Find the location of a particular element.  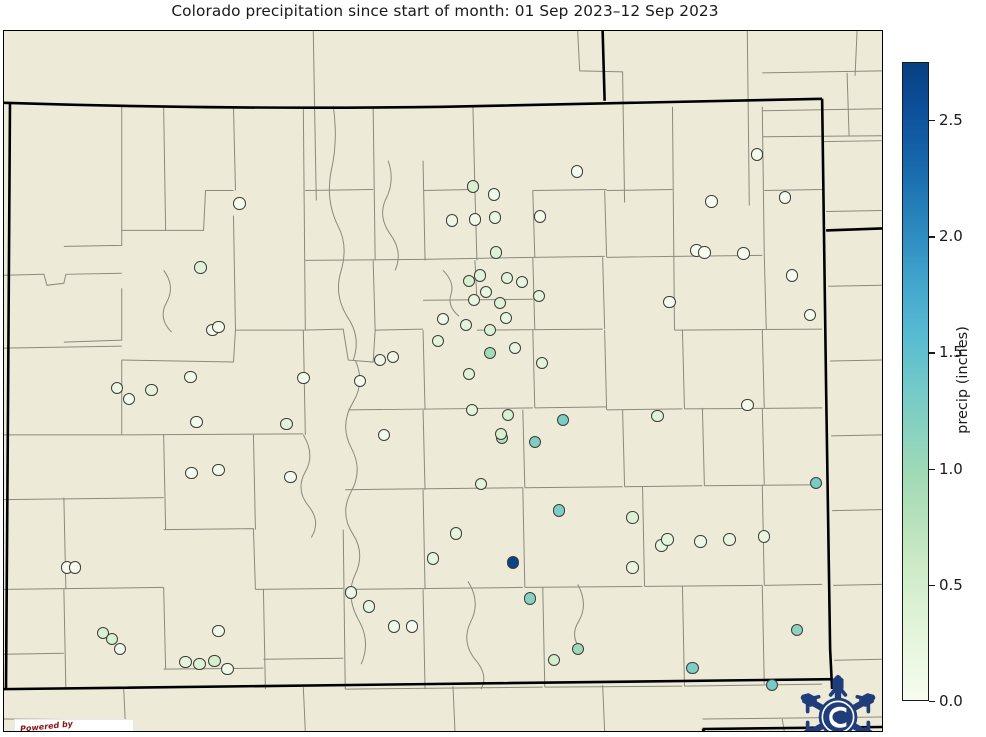

colorbar-tick-label: 0.0 is located at coordinates (951, 701).